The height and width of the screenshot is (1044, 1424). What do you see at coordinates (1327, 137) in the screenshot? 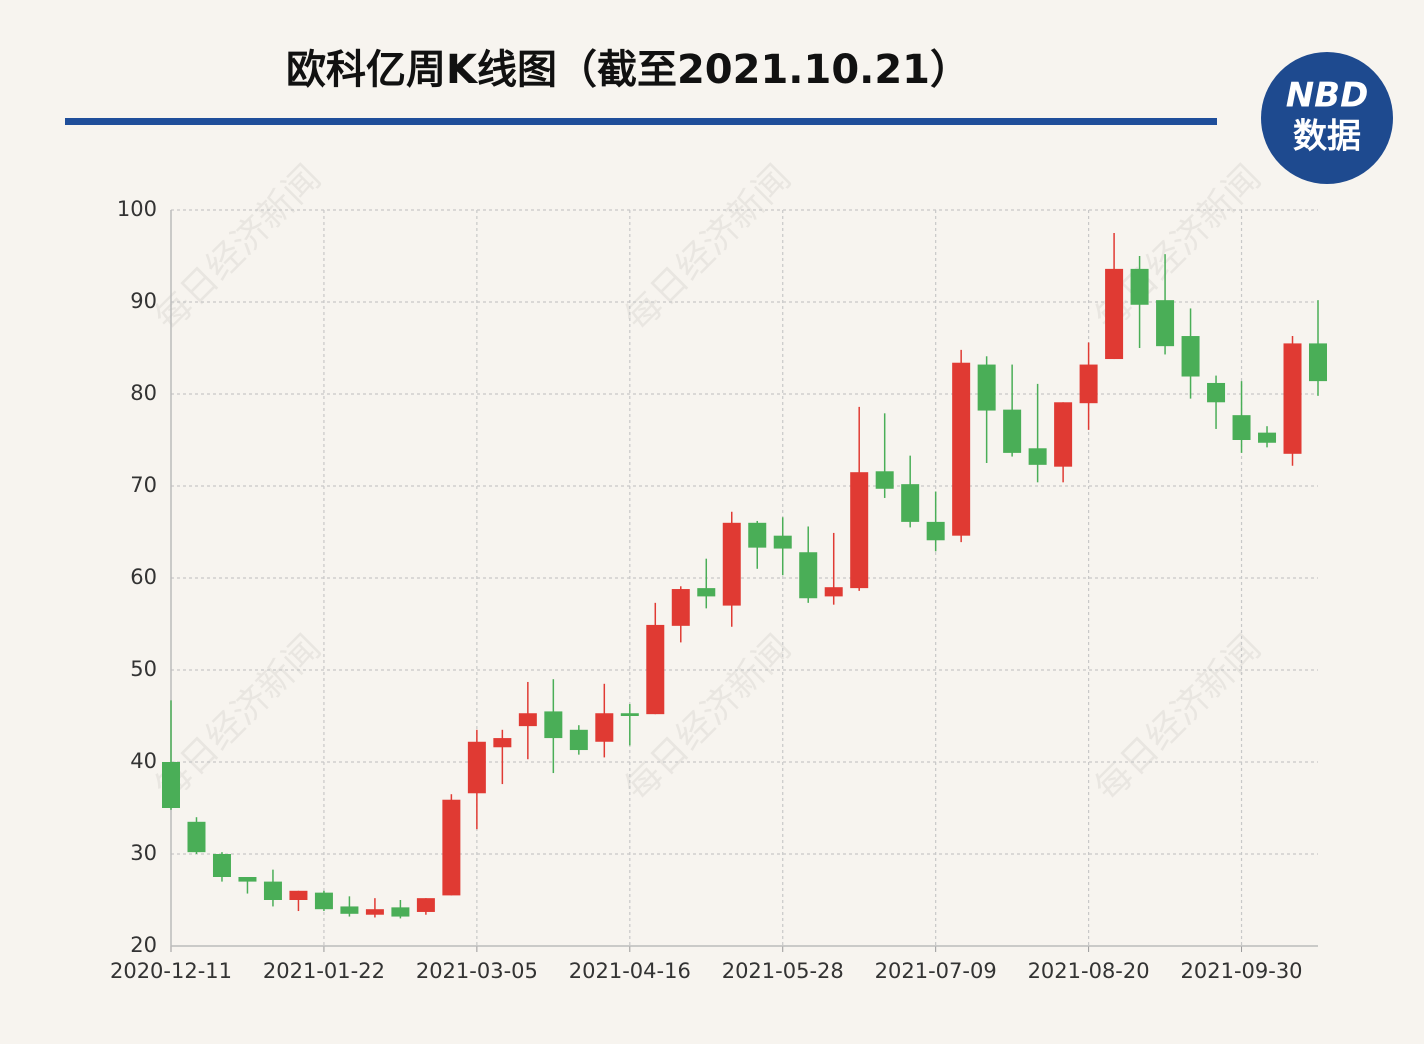
I see `logo-bottom: 数据` at bounding box center [1327, 137].